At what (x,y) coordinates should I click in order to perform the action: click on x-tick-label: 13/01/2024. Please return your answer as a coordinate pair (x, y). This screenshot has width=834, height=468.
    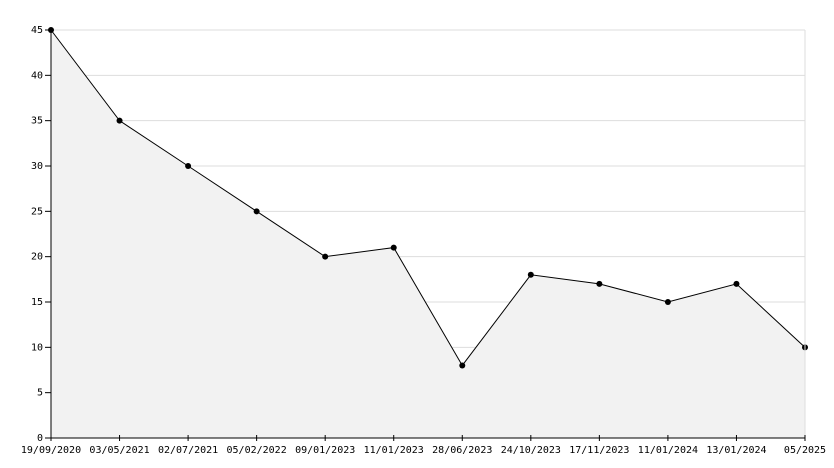
    Looking at the image, I should click on (736, 450).